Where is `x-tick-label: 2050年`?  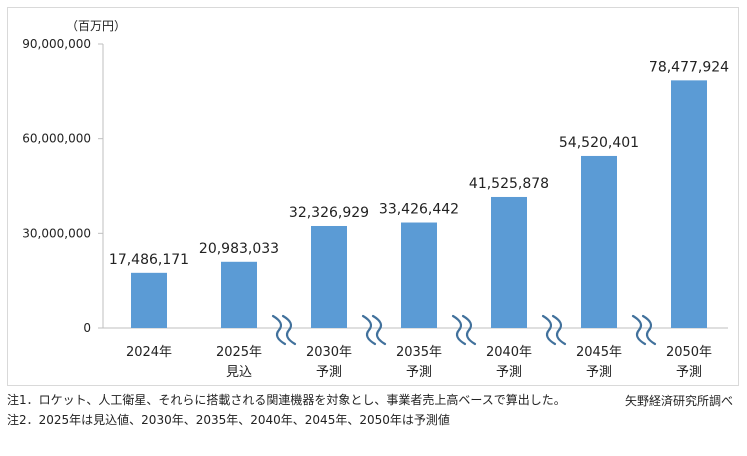 x-tick-label: 2050年 is located at coordinates (689, 352).